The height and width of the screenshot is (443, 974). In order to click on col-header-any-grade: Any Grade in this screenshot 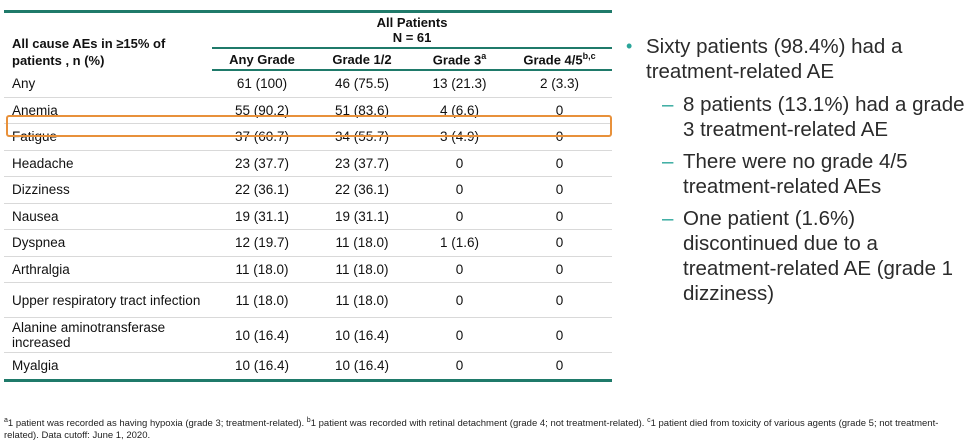, I will do `click(262, 59)`.